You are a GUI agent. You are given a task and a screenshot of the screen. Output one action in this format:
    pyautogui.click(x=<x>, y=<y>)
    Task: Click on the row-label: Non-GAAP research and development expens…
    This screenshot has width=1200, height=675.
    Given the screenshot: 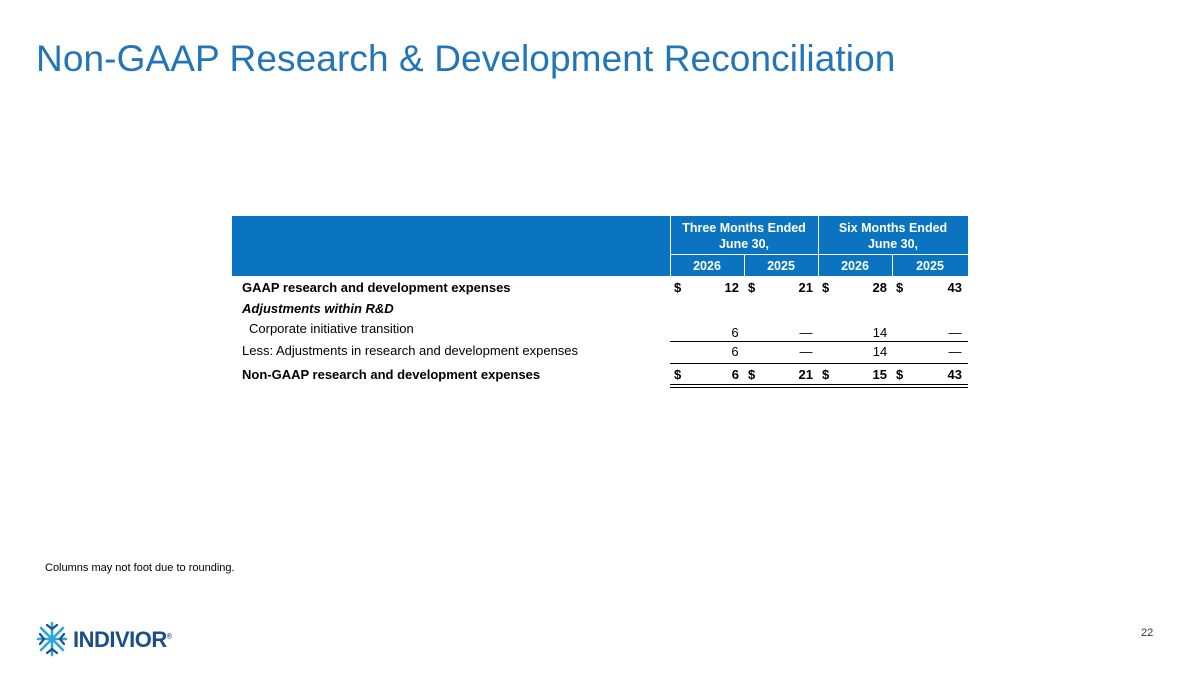 What is the action you would take?
    pyautogui.click(x=391, y=374)
    